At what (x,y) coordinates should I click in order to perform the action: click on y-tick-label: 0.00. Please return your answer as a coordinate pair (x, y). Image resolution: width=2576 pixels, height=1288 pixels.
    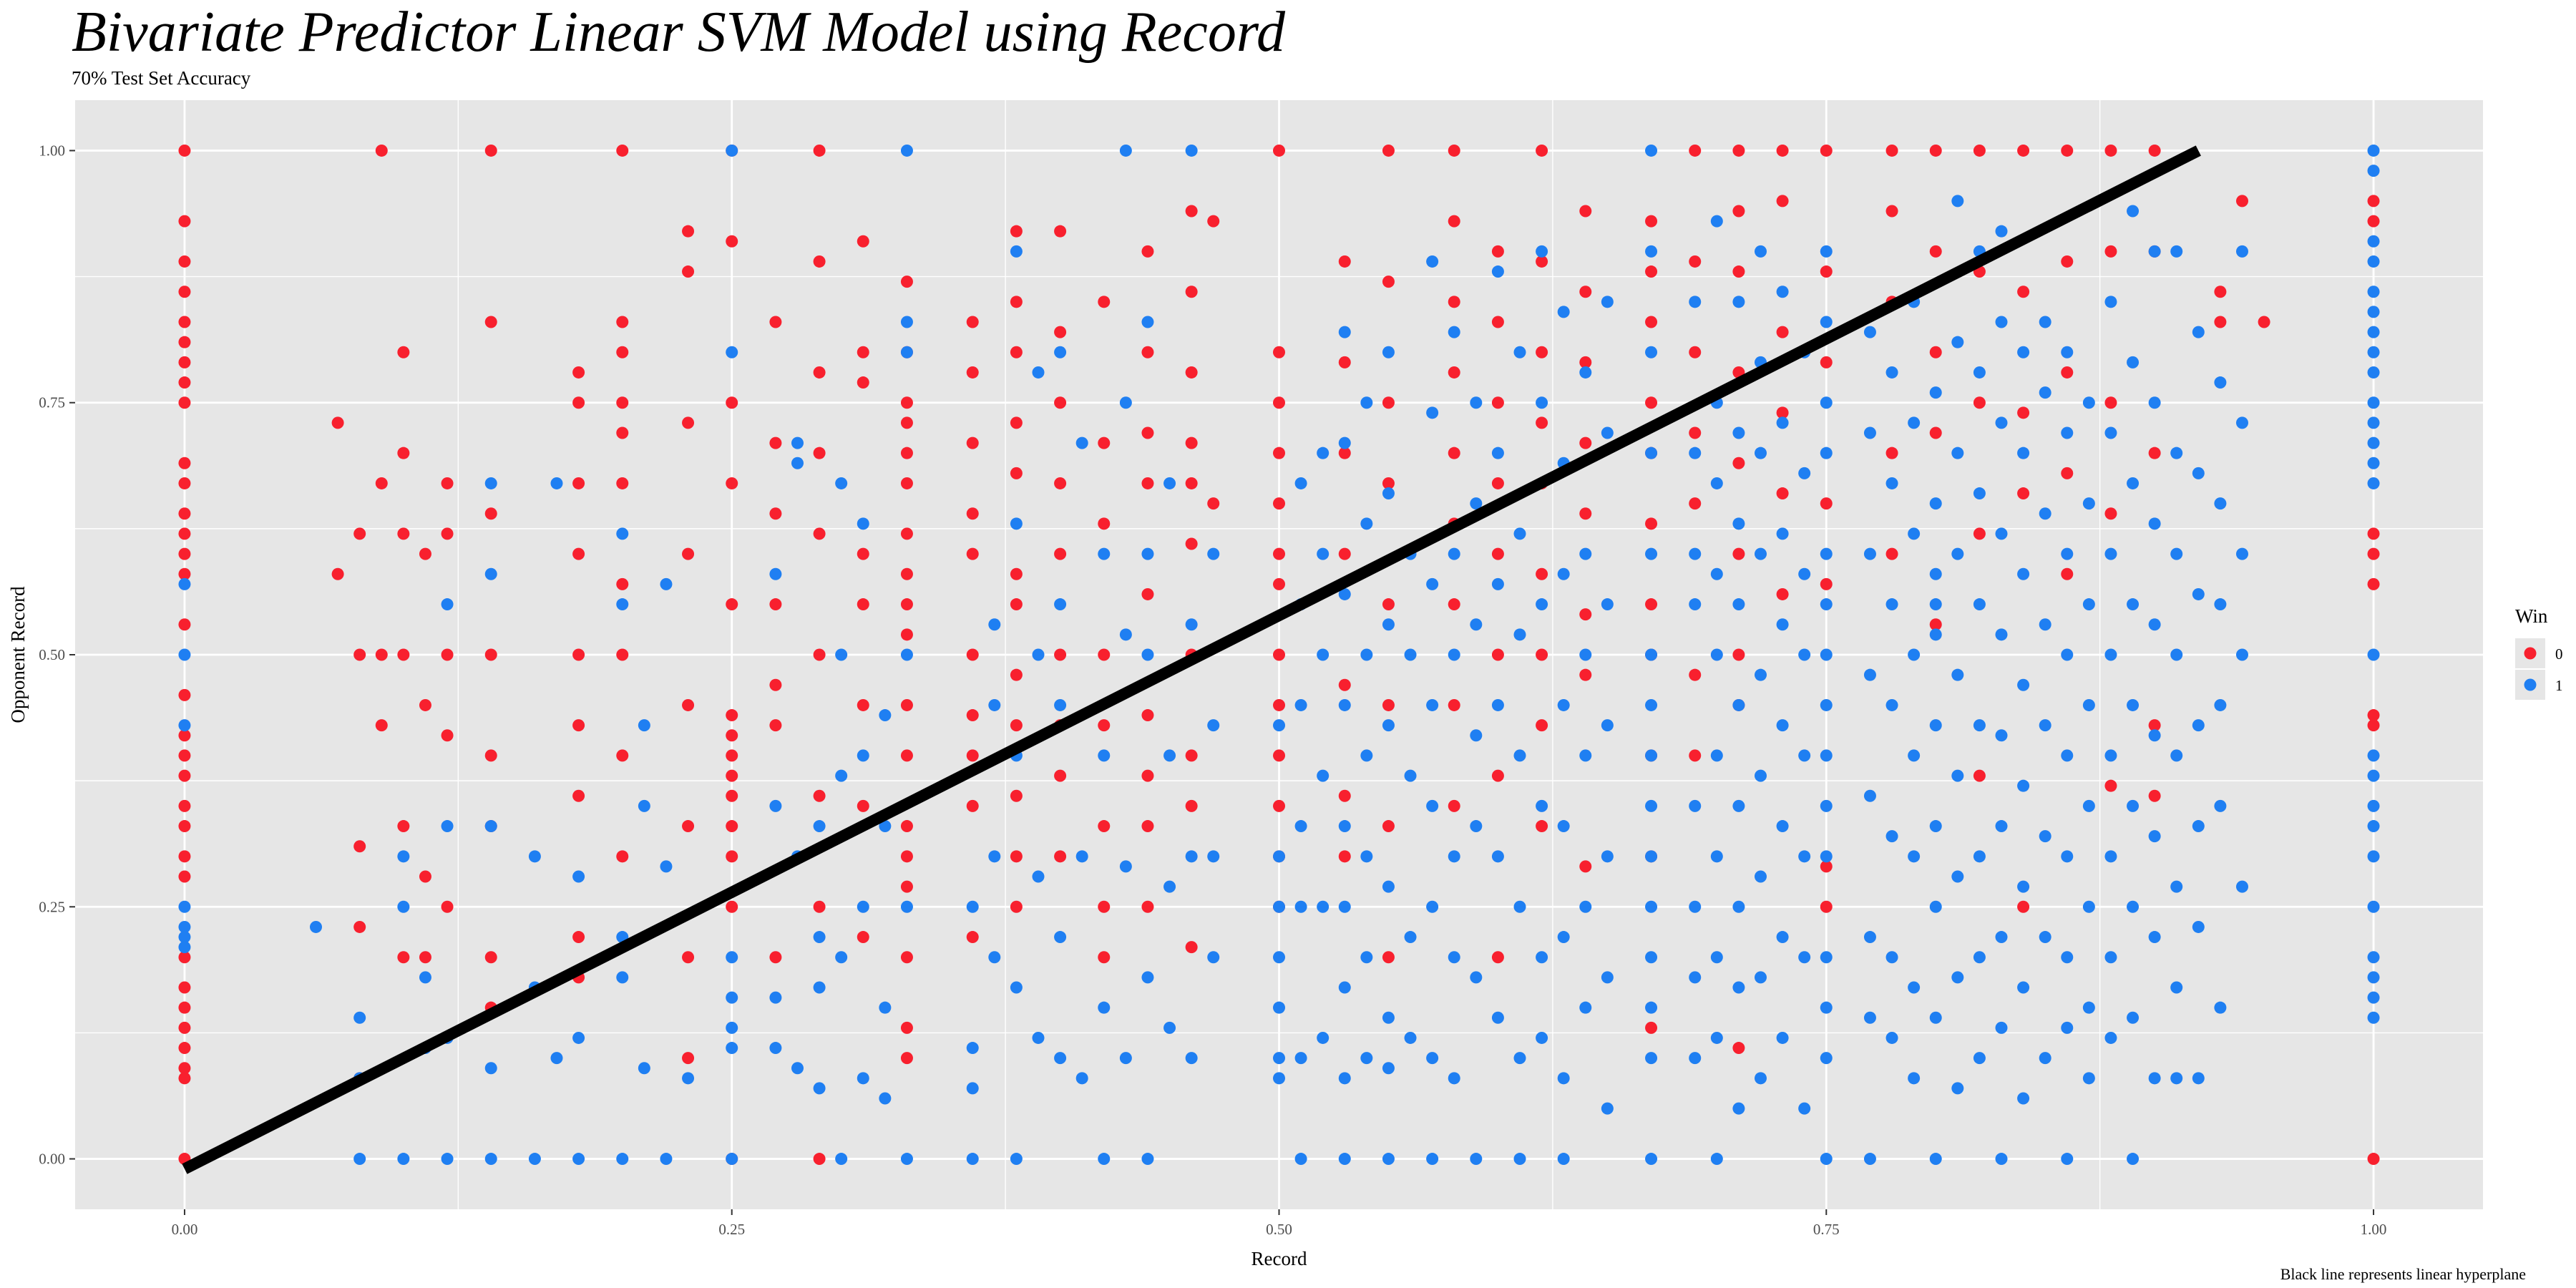
    Looking at the image, I should click on (52, 1159).